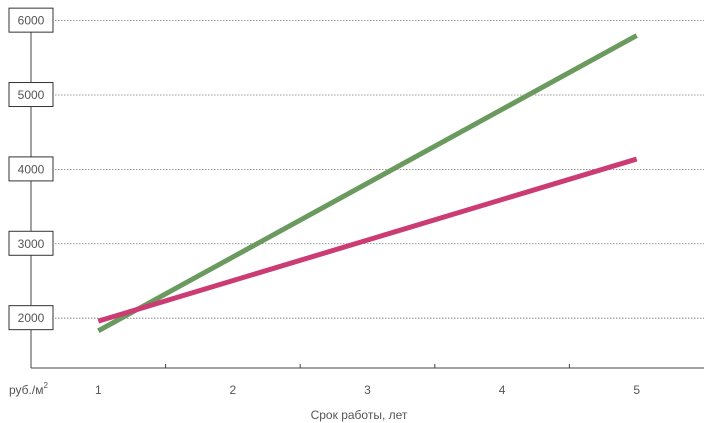  I want to click on y-tick-label: 5000, so click(31, 95).